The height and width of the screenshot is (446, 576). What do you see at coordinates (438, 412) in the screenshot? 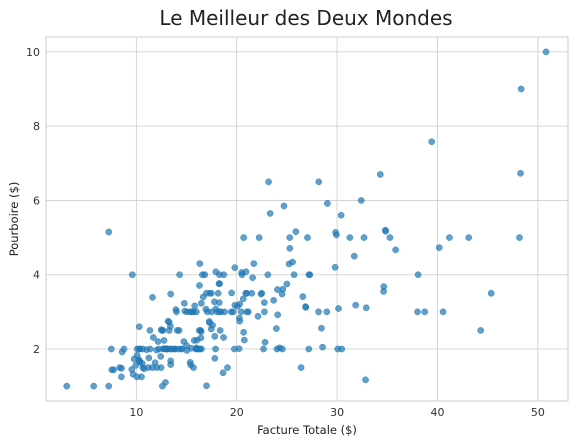
I see `x-tick-label: 40` at bounding box center [438, 412].